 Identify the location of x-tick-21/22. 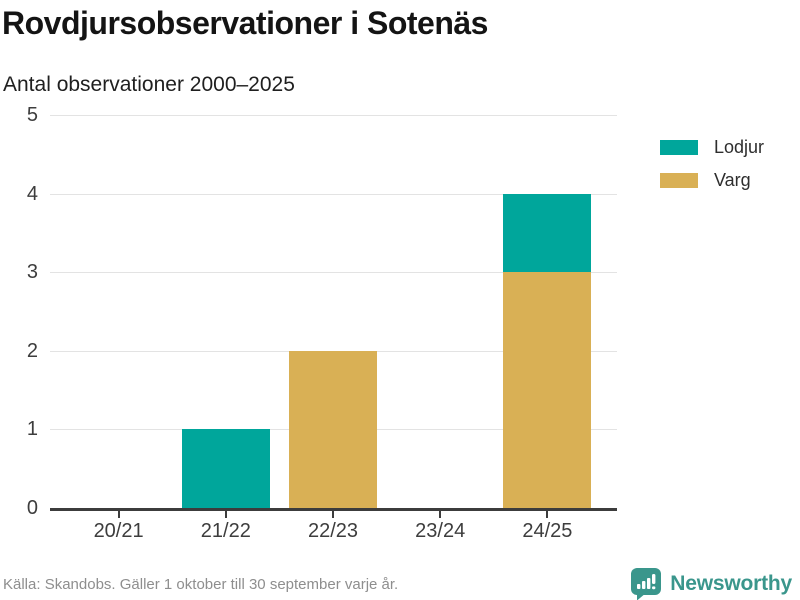
(225, 513).